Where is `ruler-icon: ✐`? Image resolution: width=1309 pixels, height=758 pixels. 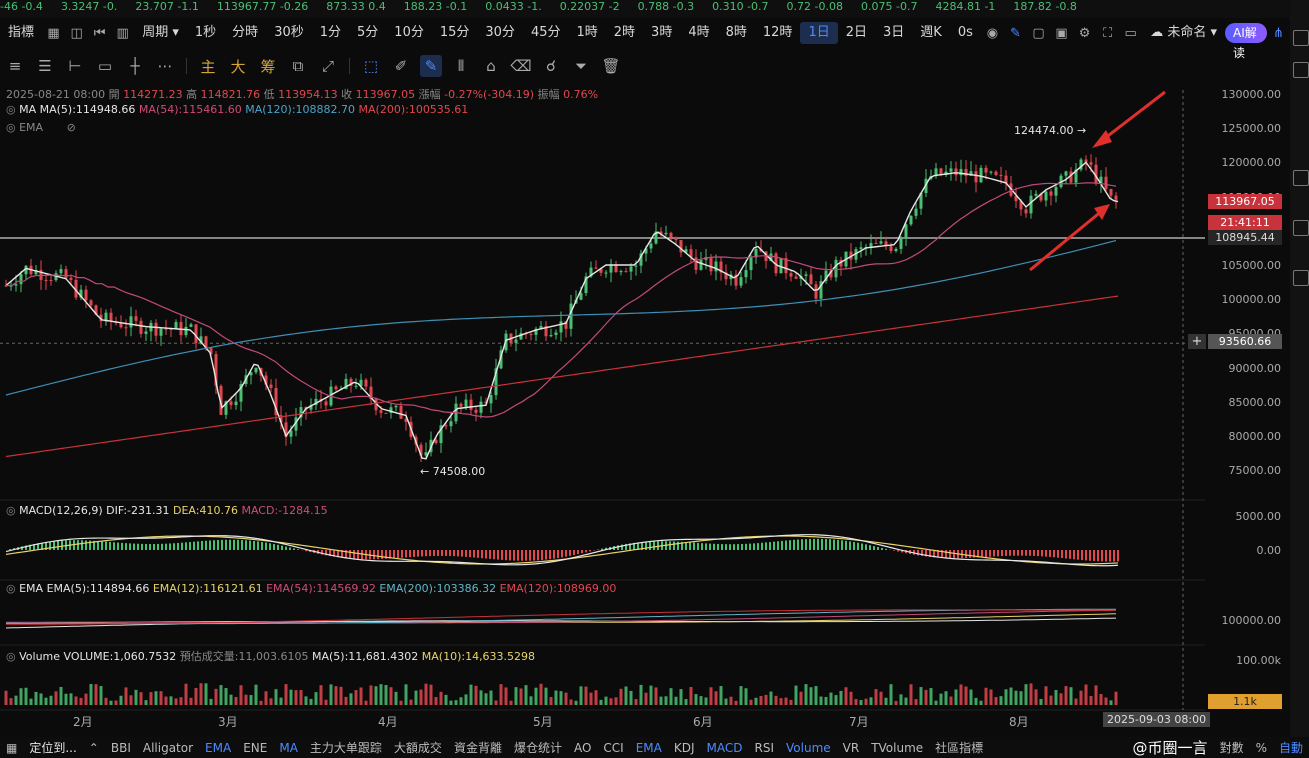 ruler-icon: ✐ is located at coordinates (401, 66).